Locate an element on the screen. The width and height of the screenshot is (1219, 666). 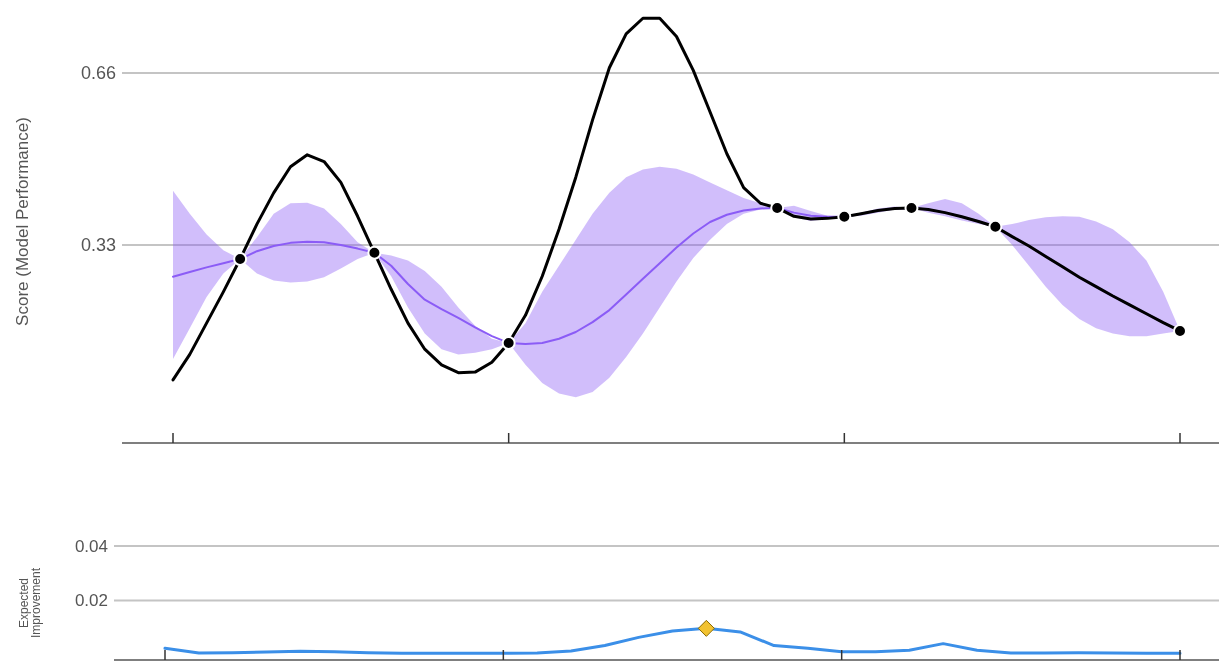
y-tick-label: 0.04 is located at coordinates (91, 546).